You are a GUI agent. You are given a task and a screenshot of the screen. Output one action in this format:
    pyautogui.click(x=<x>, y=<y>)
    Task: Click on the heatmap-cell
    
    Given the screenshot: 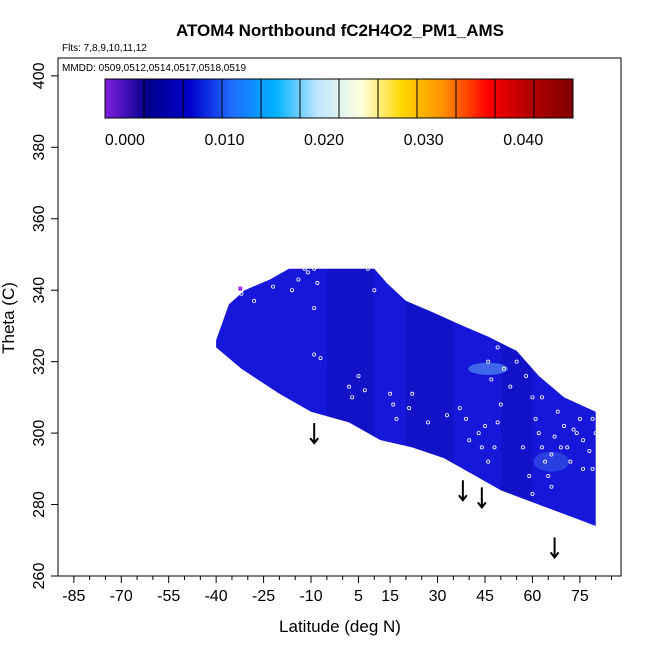 What is the action you would take?
    pyautogui.click(x=240, y=288)
    